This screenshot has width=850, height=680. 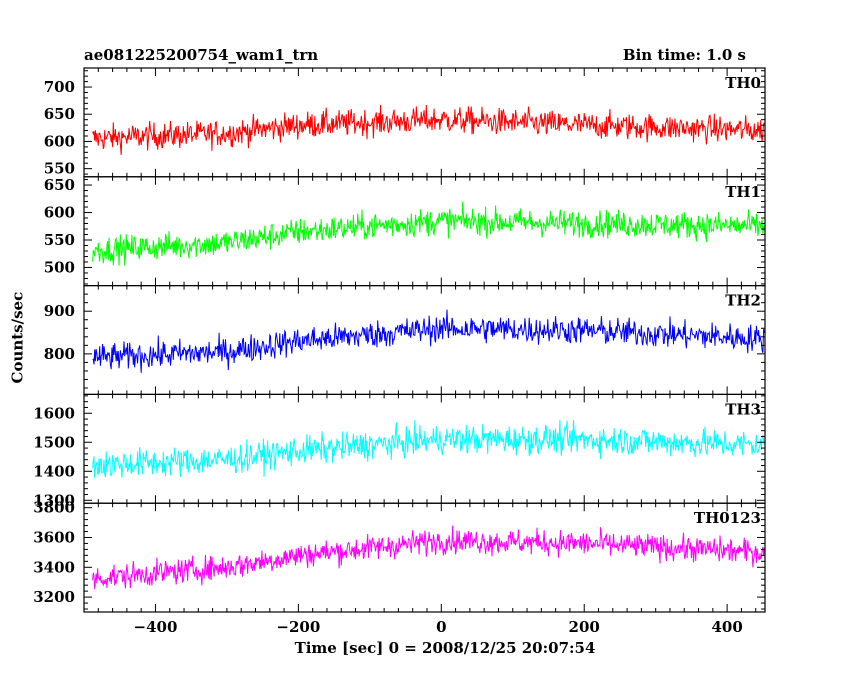 I want to click on y-tick-label: 1500, so click(x=54, y=442).